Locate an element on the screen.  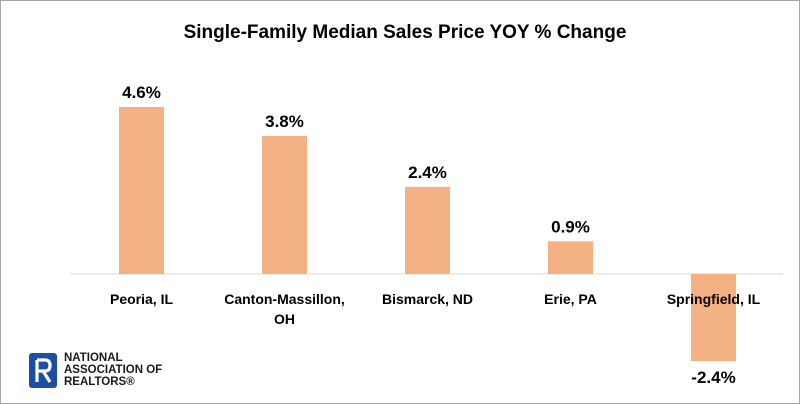
category-label-2: Bismarck, ND is located at coordinates (427, 299).